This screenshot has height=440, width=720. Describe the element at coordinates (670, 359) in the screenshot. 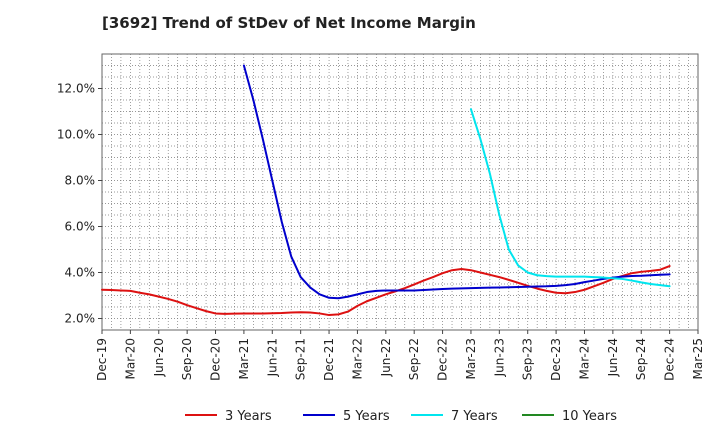

I see `x-tick-label: Dec-24` at that location.